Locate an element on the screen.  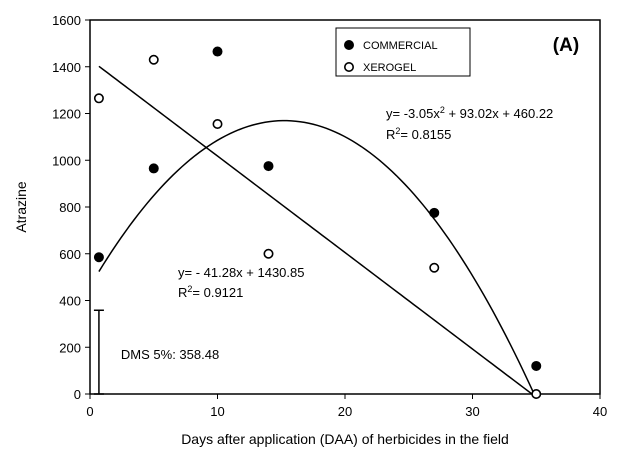
error-bar is located at coordinates (98, 352).